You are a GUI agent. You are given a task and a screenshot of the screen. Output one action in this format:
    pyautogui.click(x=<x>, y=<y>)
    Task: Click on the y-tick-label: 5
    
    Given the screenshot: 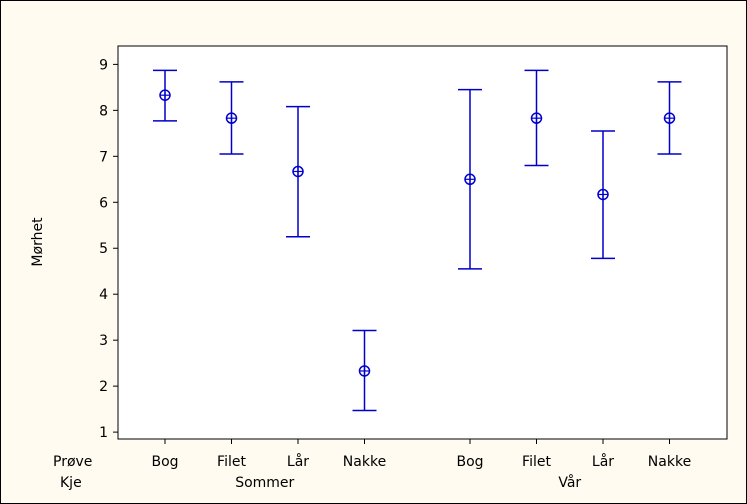 What is the action you would take?
    pyautogui.click(x=103, y=249)
    